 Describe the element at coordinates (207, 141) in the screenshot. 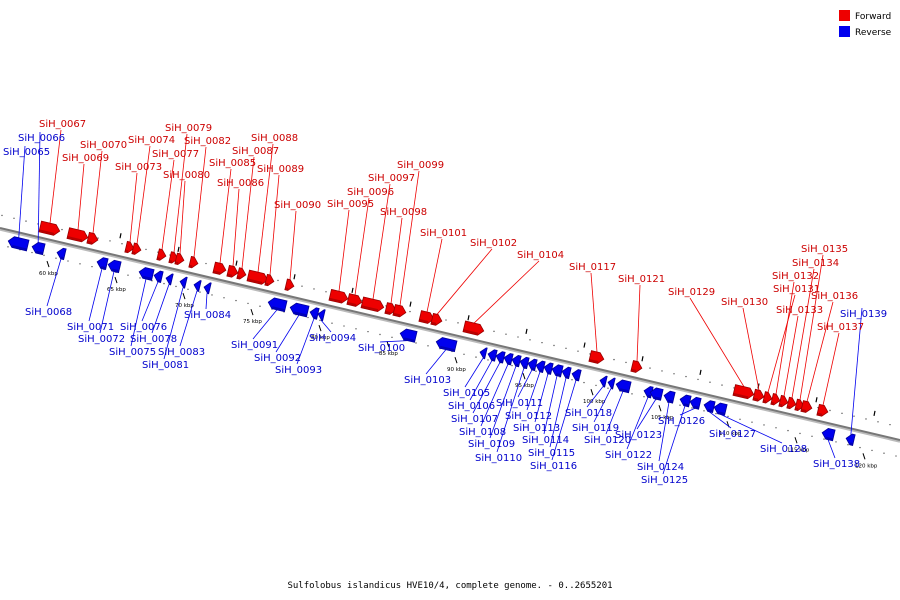

I see `gene-label: SiH_0082` at that location.